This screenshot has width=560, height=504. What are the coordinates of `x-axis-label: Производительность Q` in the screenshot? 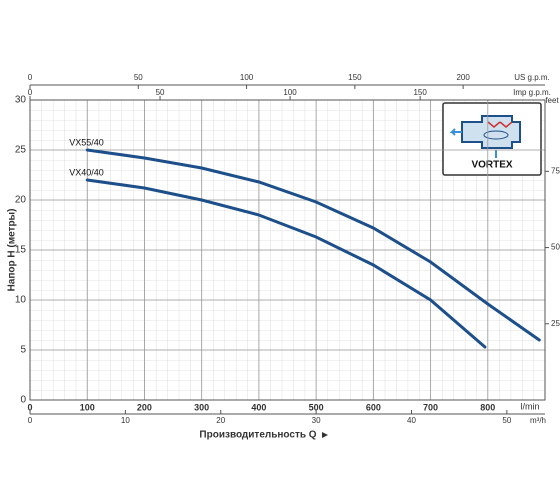 It's located at (257, 435).